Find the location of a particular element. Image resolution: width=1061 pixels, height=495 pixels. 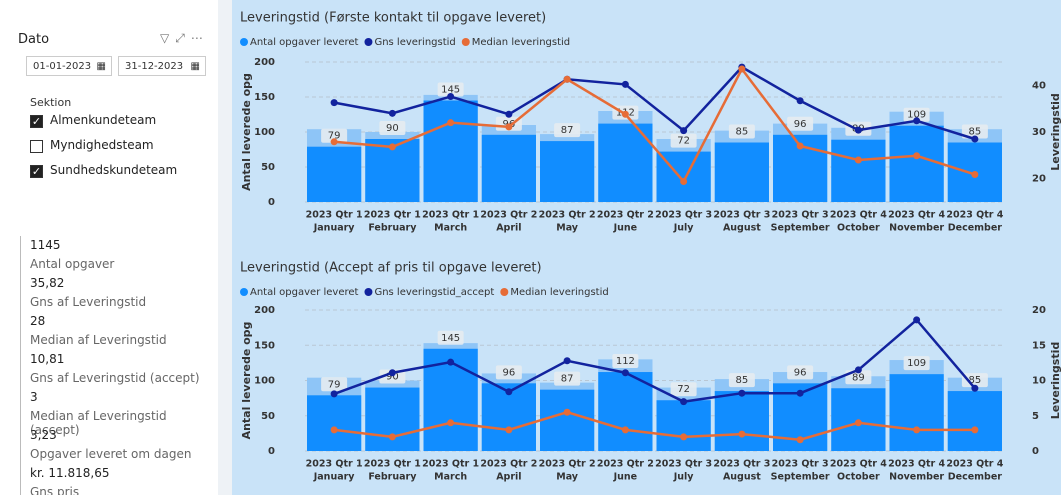

card-label: Median af Leveringstid is located at coordinates (98, 340).